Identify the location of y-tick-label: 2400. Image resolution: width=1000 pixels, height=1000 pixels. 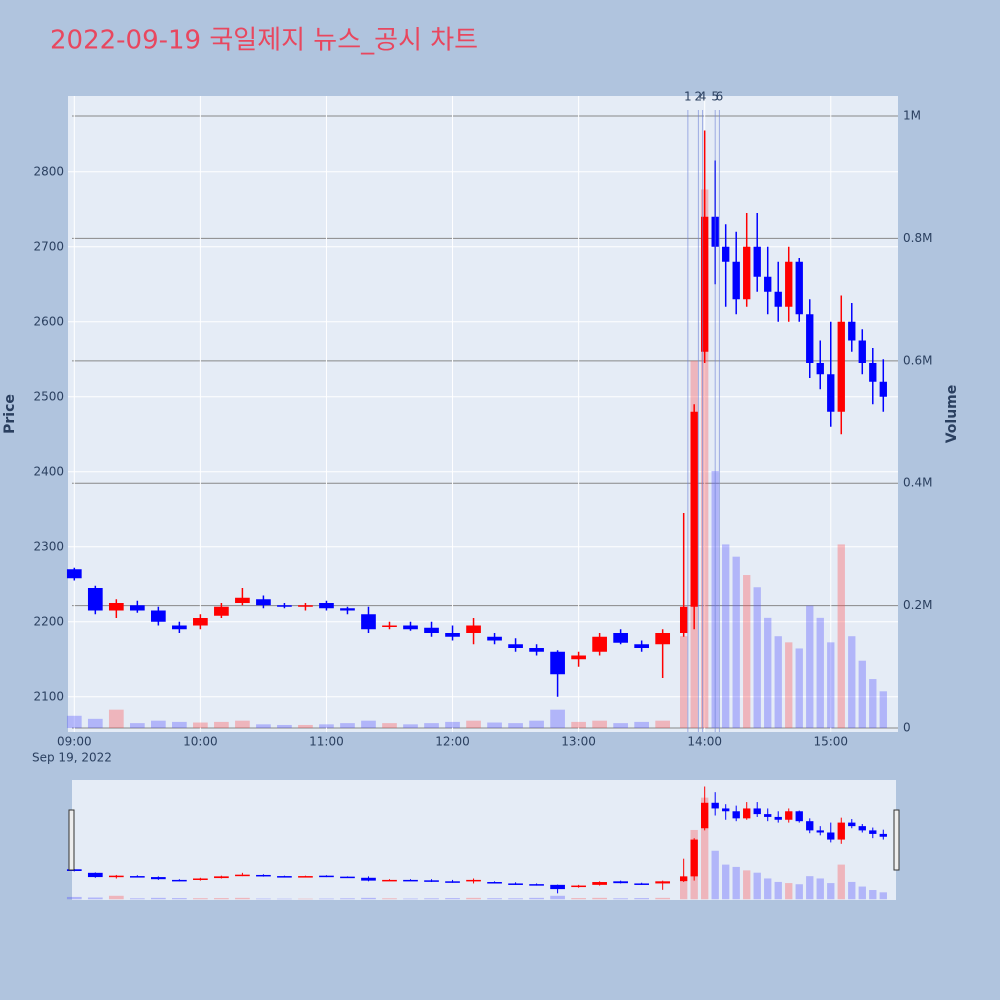
(48, 471).